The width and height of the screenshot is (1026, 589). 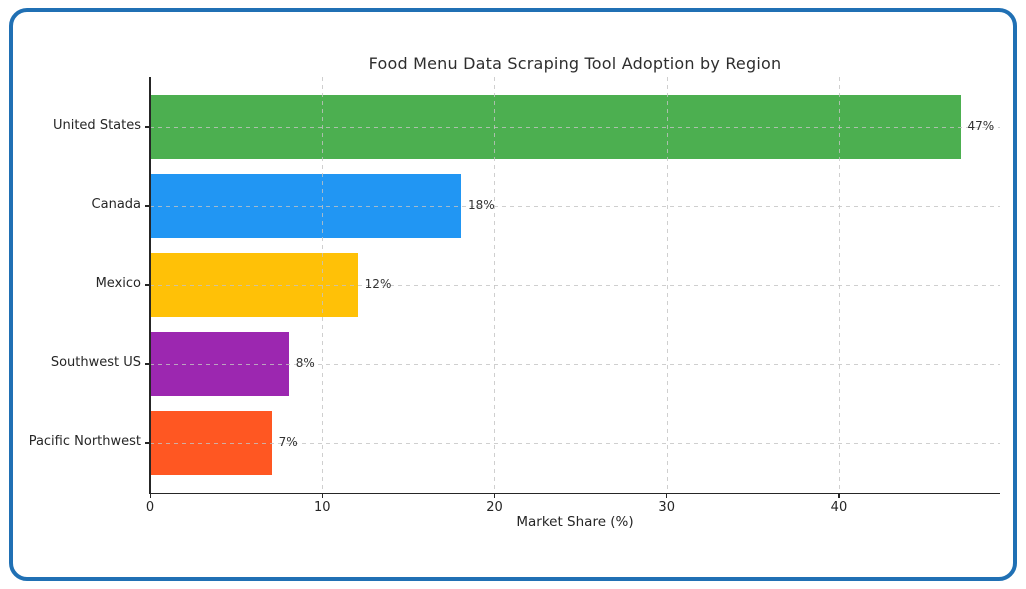 I want to click on y-category-label: Pacific Northwest, so click(x=84, y=441).